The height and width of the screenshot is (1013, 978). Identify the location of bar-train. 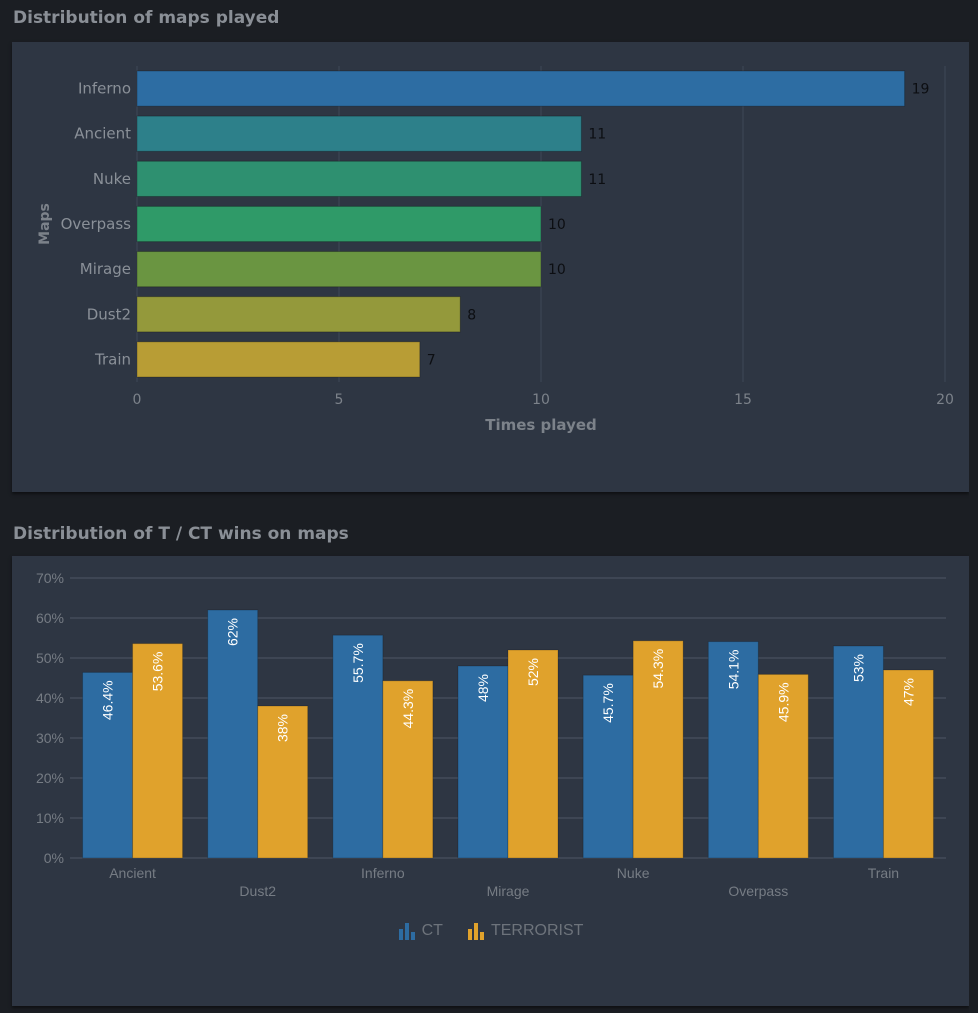
(278, 359).